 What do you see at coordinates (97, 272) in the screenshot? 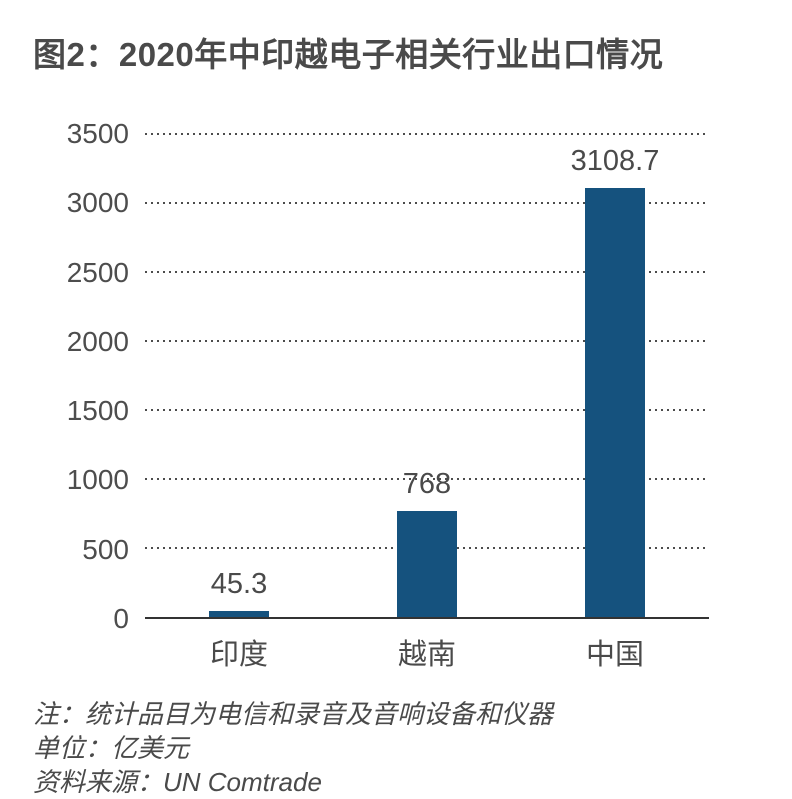
I see `y-tick-label: 2500` at bounding box center [97, 272].